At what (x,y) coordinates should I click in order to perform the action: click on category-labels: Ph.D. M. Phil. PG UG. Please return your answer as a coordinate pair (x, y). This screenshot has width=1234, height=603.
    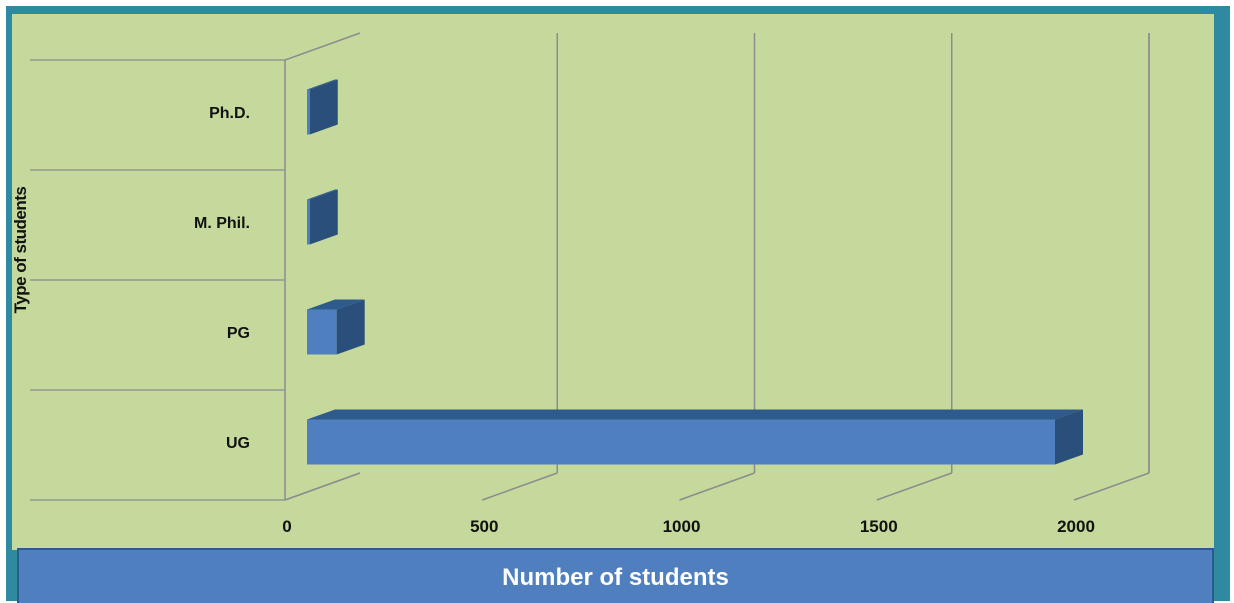
    Looking at the image, I should click on (222, 278).